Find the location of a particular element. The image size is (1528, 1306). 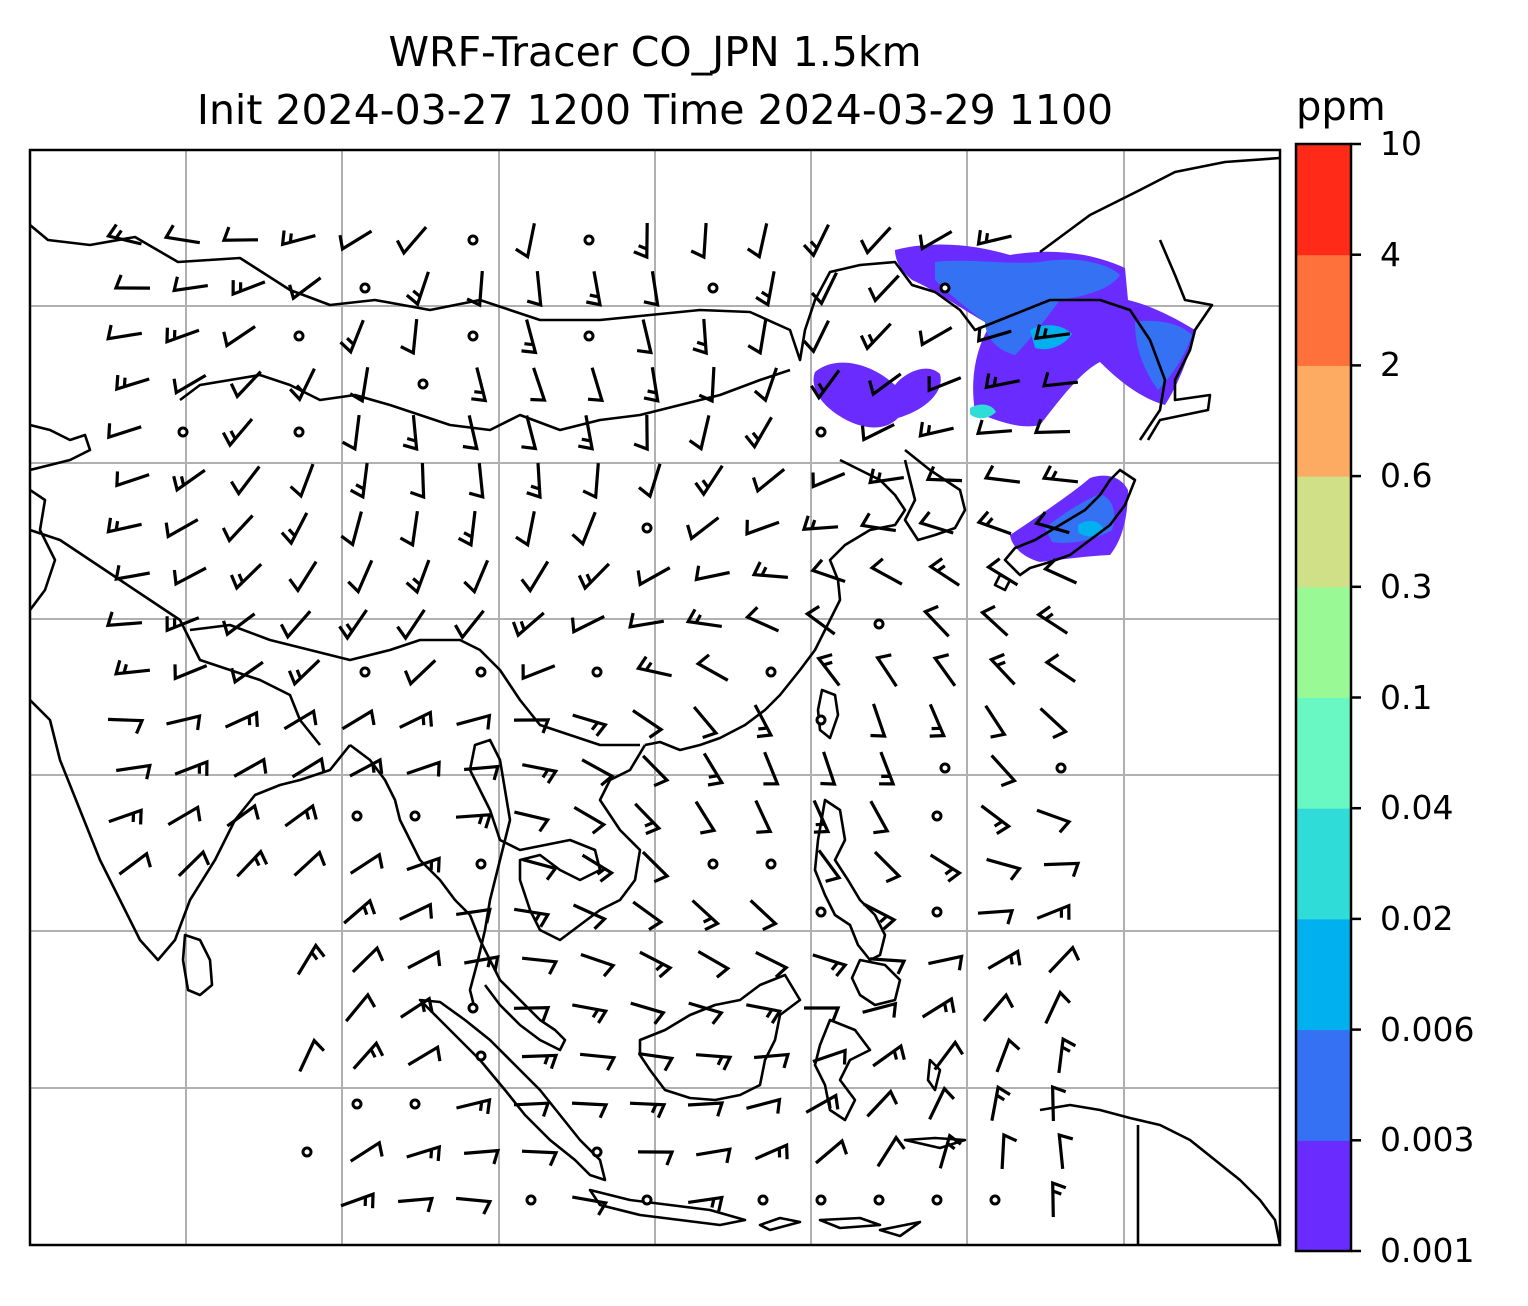

colorbar-unit-label: ppm is located at coordinates (1341, 107).